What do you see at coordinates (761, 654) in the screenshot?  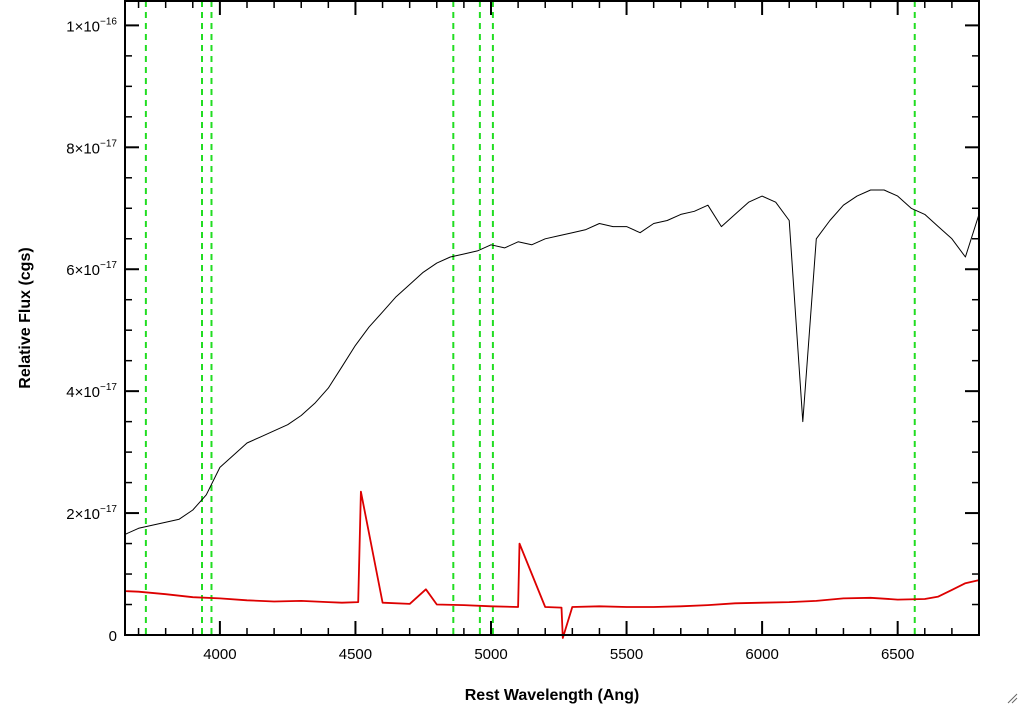 I see `x-tick-label: 6000` at bounding box center [761, 654].